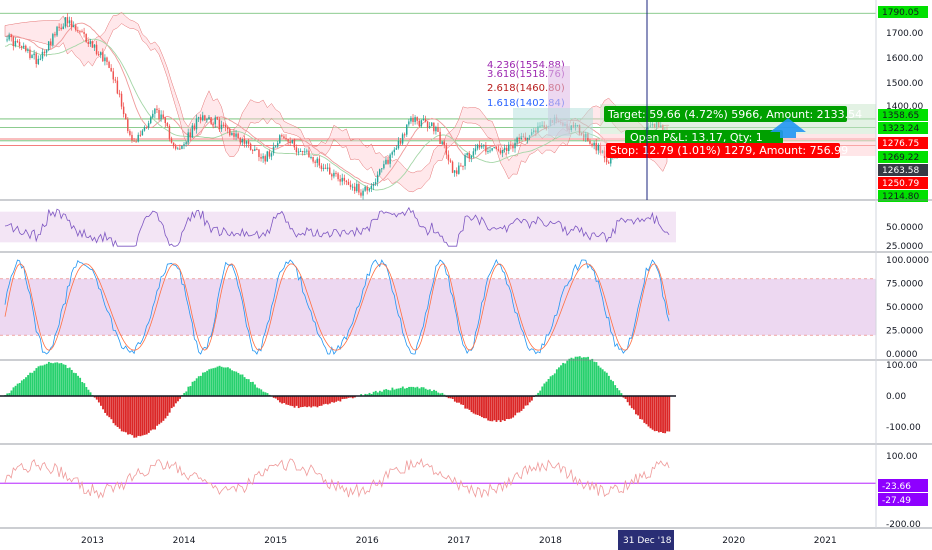  Describe the element at coordinates (338, 397) in the screenshot. I see `macd-pane` at that location.